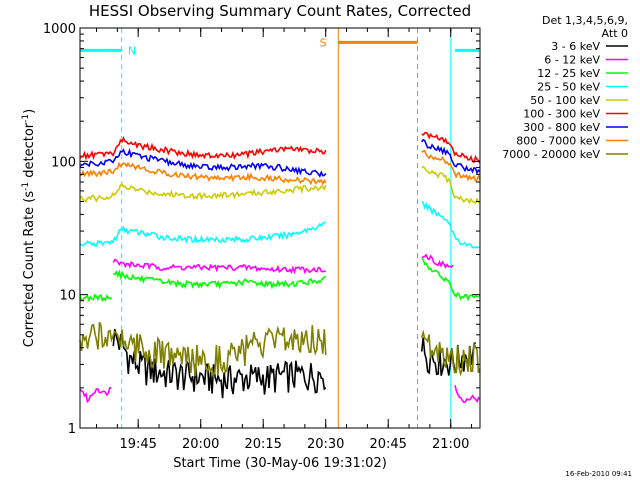 Image resolution: width=640 pixels, height=480 pixels. Describe the element at coordinates (568, 87) in the screenshot. I see `legend-label-3: 25 - 50 keV` at that location.